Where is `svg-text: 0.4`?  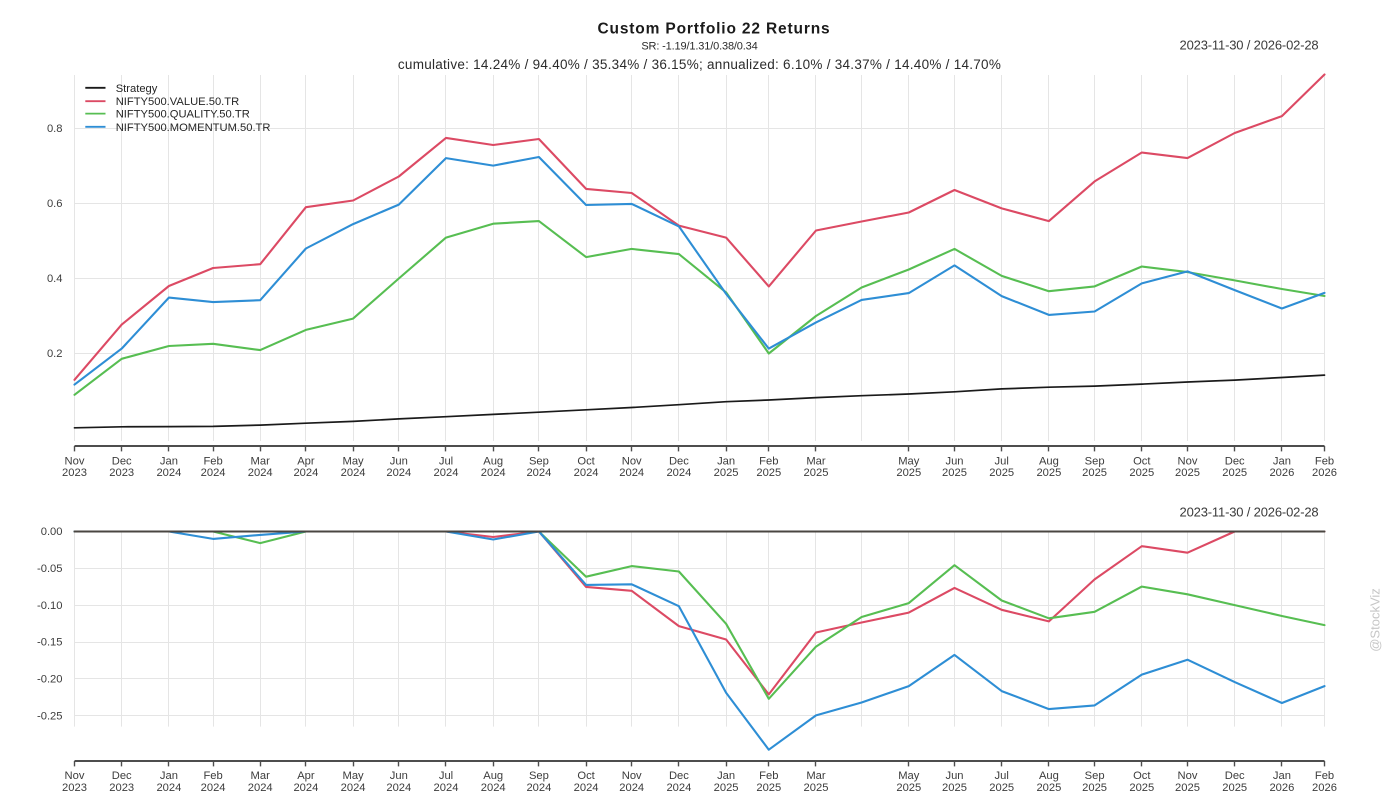 svg-text: 0.4 is located at coordinates (55, 279).